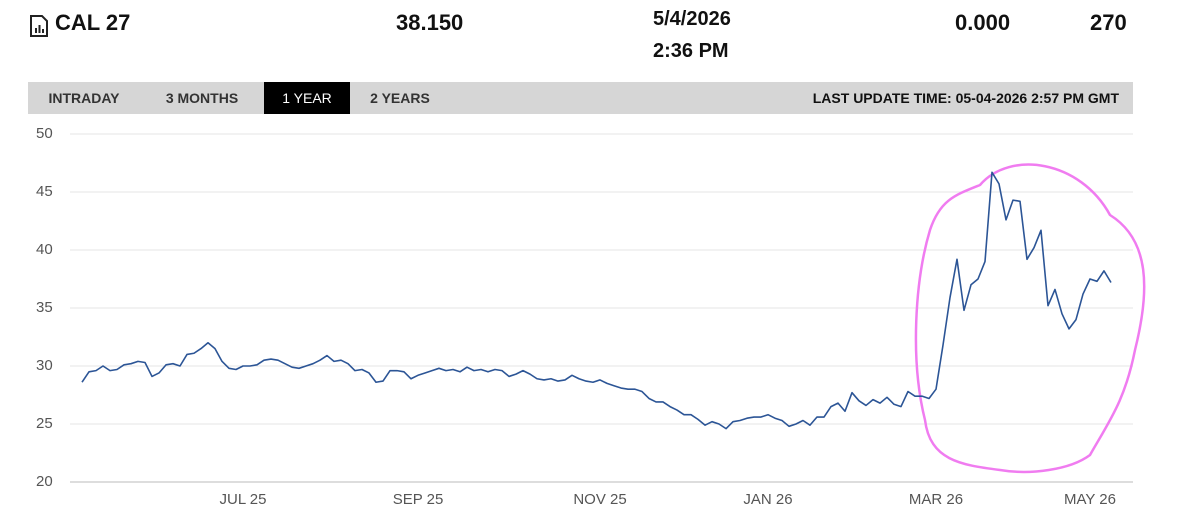 The image size is (1199, 524). I want to click on chart-icon, so click(39, 26).